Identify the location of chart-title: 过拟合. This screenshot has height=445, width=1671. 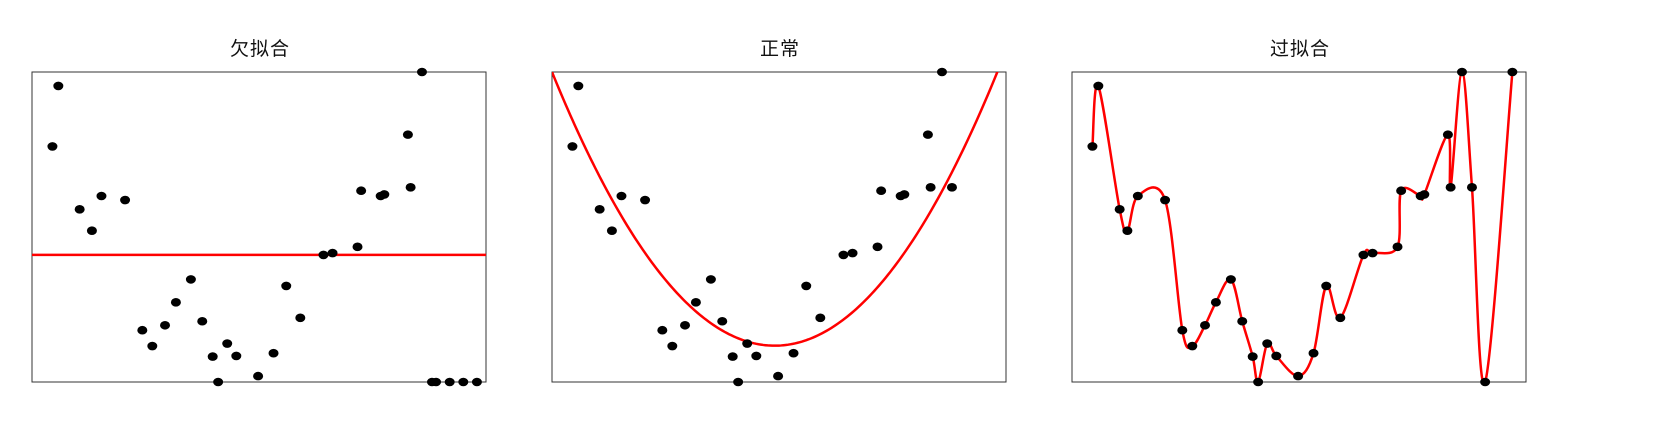
(1299, 49).